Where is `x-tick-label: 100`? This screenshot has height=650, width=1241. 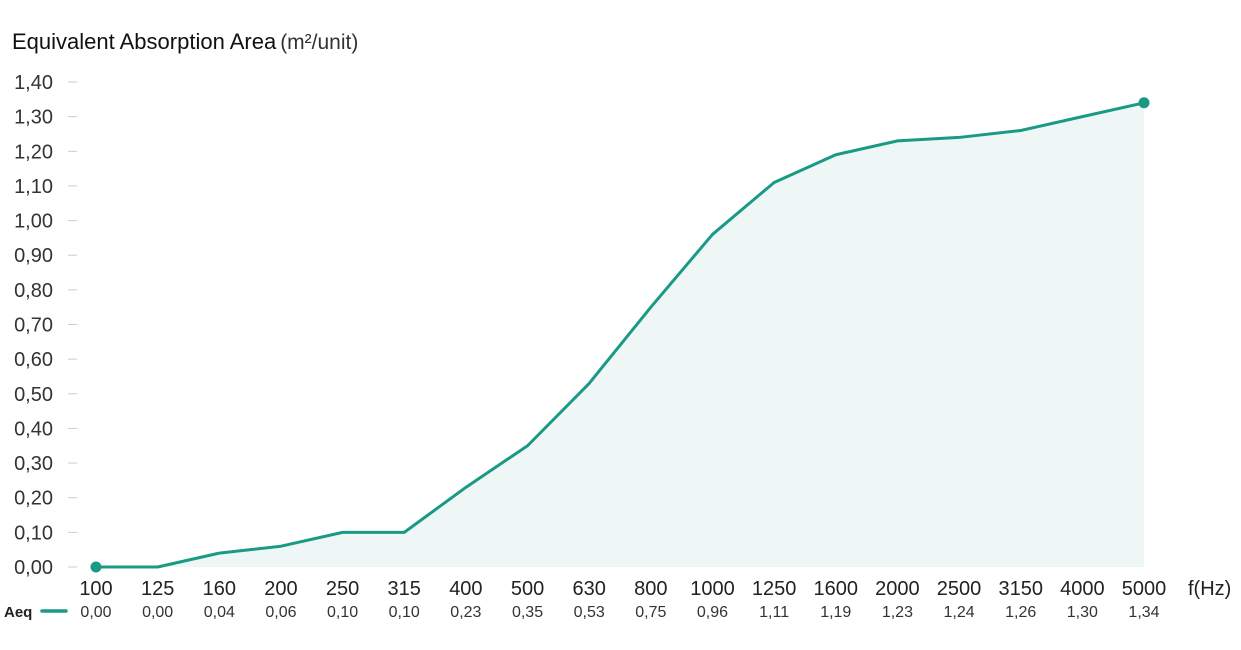 x-tick-label: 100 is located at coordinates (95, 589).